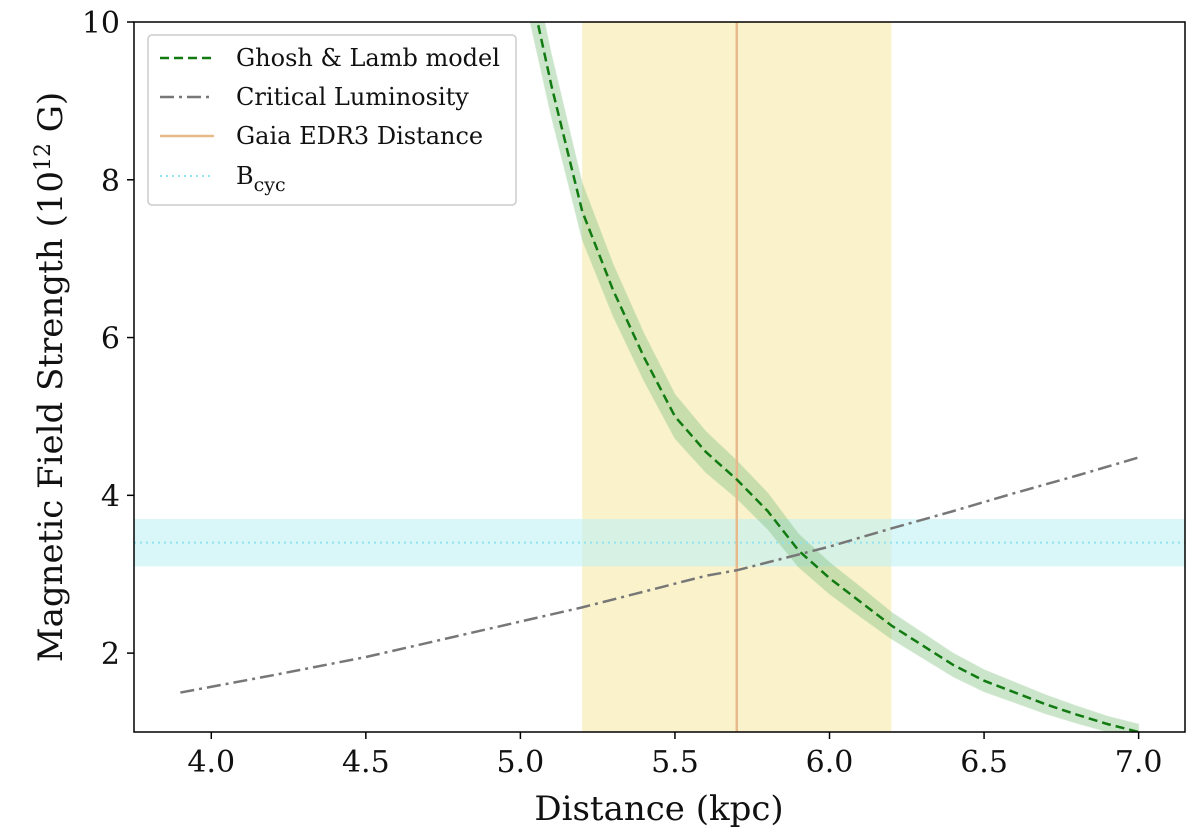 Image resolution: width=1200 pixels, height=840 pixels. Describe the element at coordinates (984, 762) in the screenshot. I see `x-tick-label: 6.5` at that location.